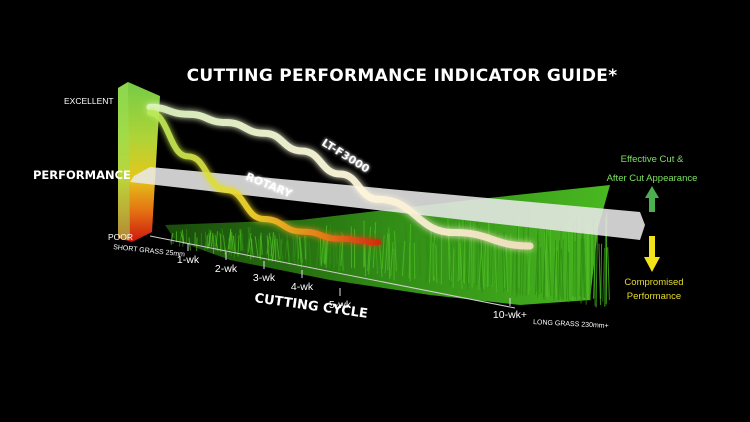 The width and height of the screenshot is (750, 422). What do you see at coordinates (652, 178) in the screenshot?
I see `legend-up-line2: After Cut Appearance` at bounding box center [652, 178].